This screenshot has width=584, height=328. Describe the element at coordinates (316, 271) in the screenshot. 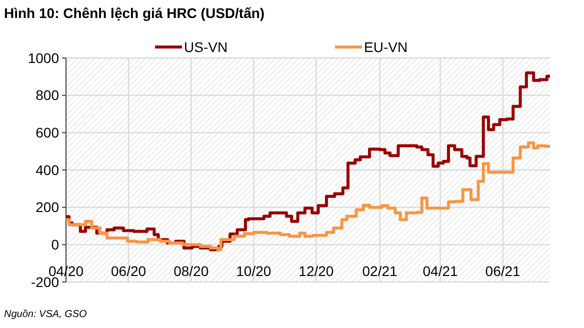

I see `x-tick-label: 12/20` at that location.